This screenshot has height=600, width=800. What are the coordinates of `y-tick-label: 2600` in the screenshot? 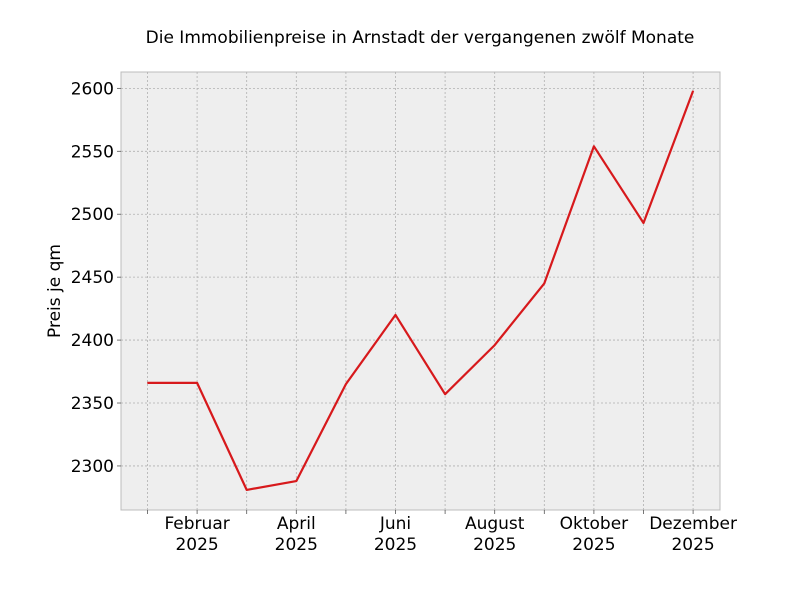 It's located at (92, 89).